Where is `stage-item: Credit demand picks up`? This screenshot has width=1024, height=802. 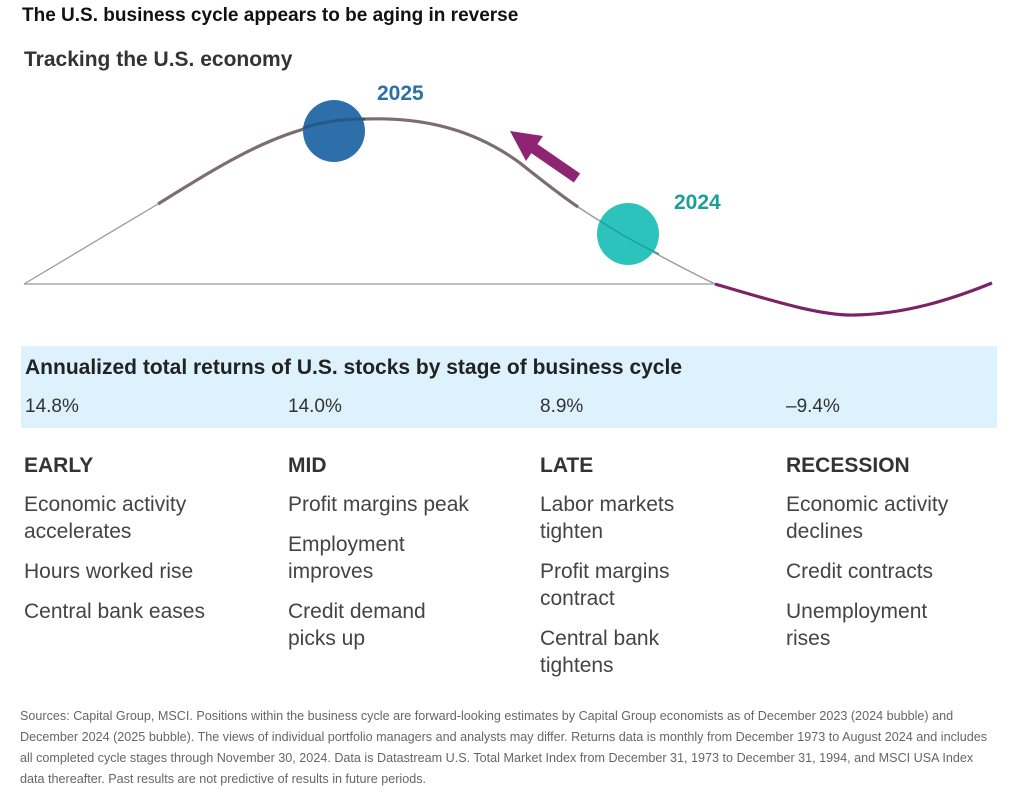
stage-item: Credit demand picks up is located at coordinates (357, 625).